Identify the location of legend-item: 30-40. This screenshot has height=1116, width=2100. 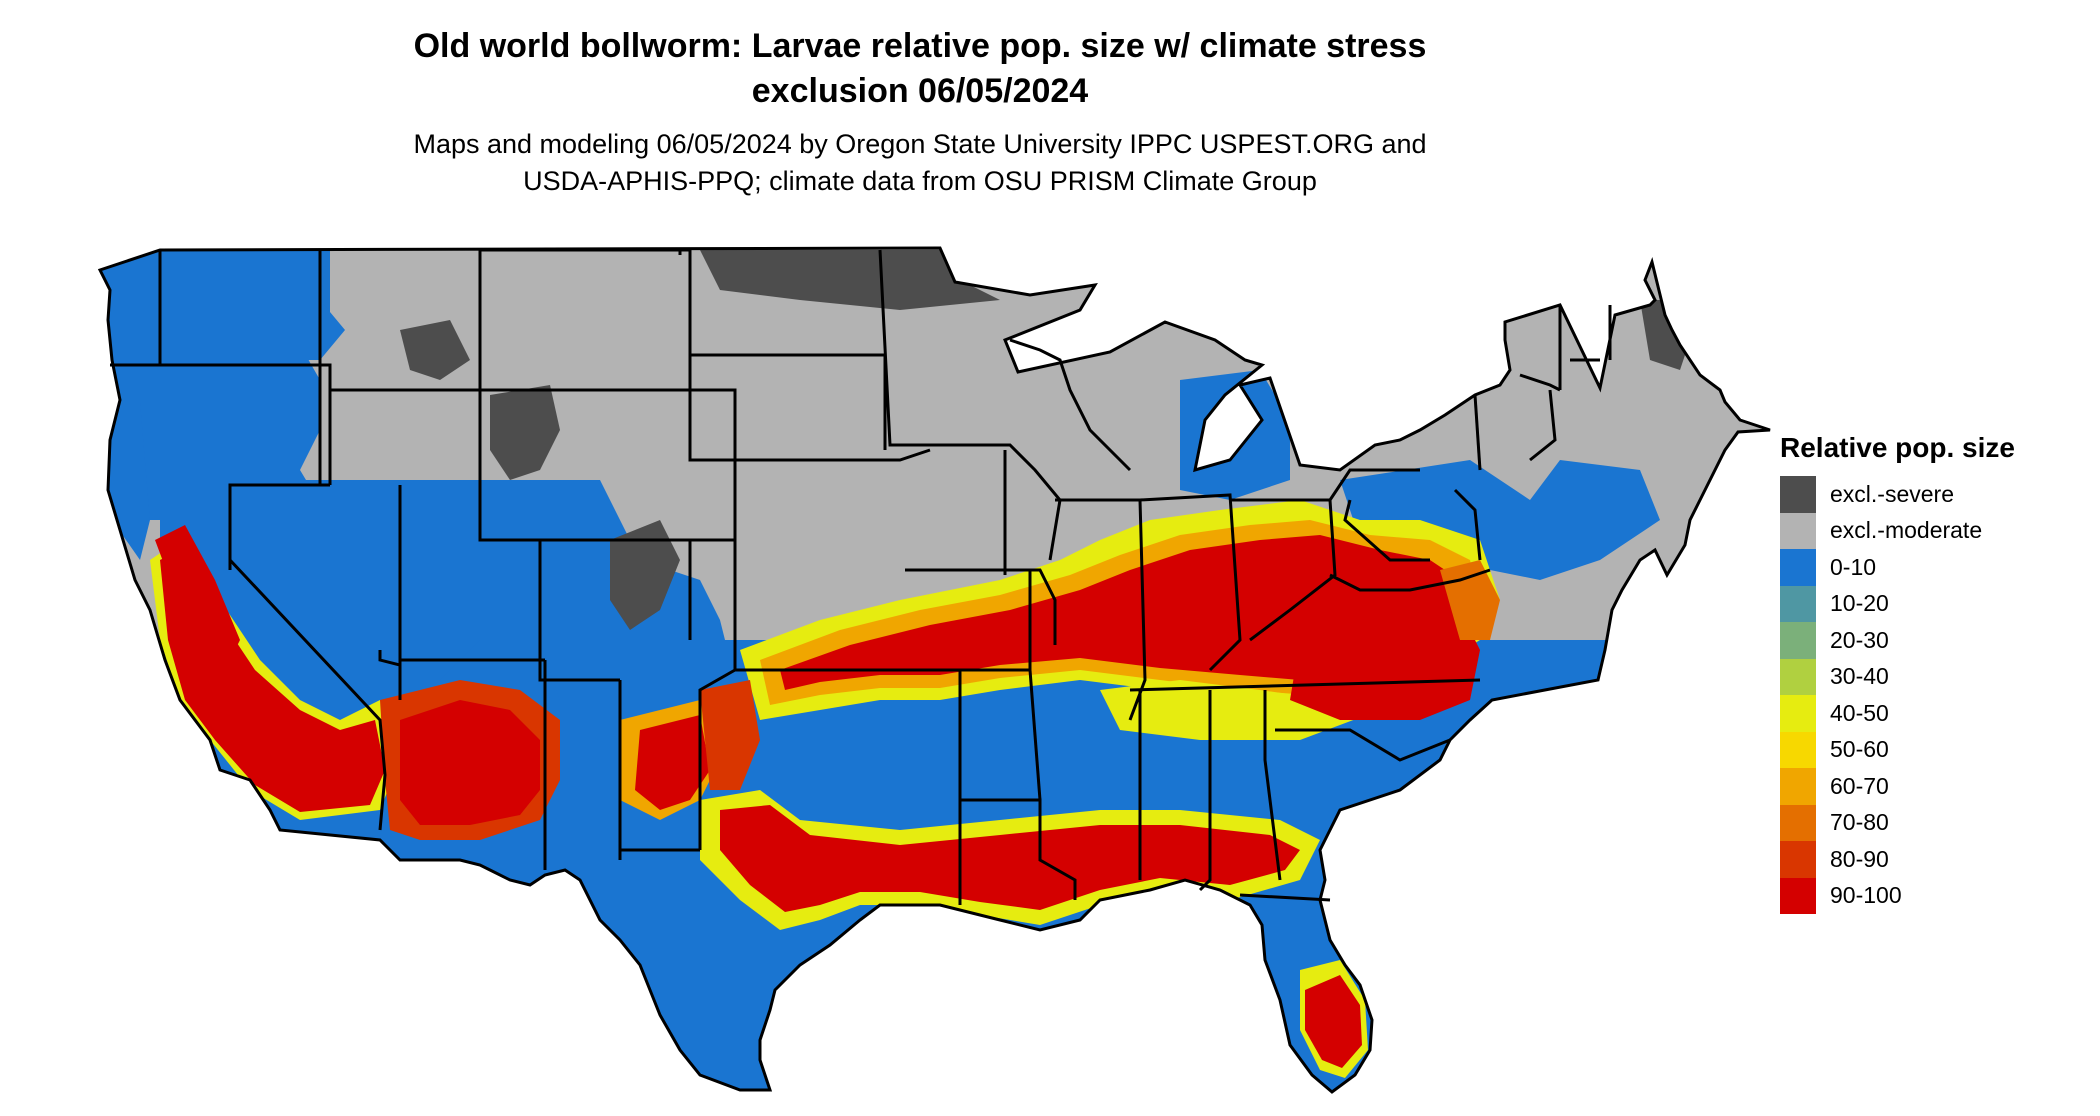
(1930, 676).